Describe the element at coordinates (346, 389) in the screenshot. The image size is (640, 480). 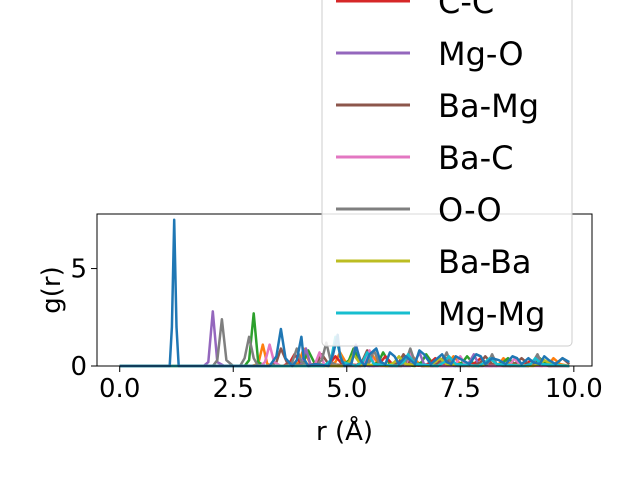
I see `x-tick-label: 5.0` at that location.